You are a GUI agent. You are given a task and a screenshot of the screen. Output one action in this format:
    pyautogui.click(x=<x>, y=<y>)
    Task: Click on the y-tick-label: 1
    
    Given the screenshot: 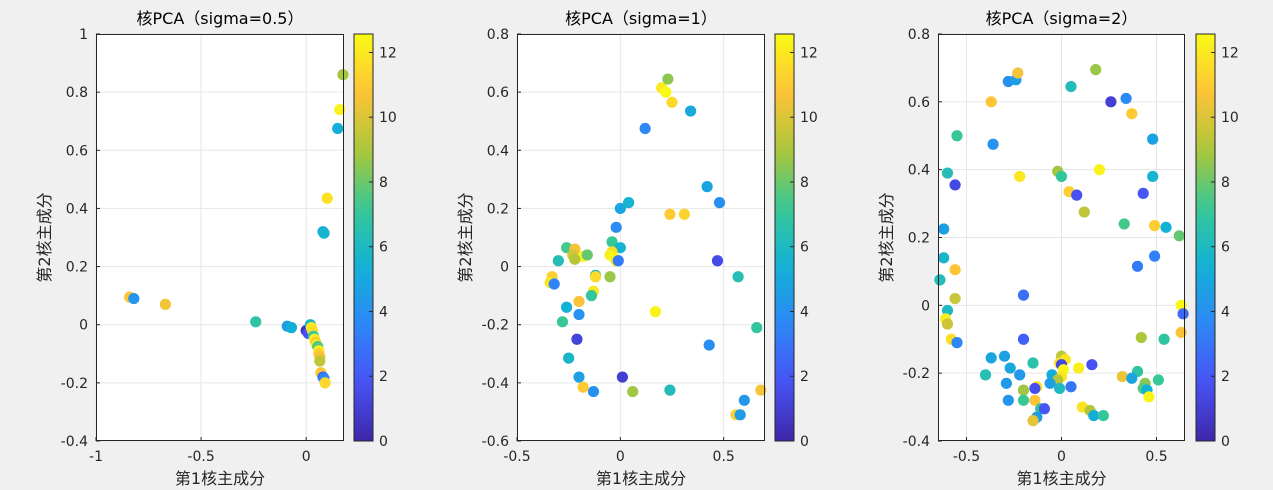 What is the action you would take?
    pyautogui.click(x=83, y=35)
    